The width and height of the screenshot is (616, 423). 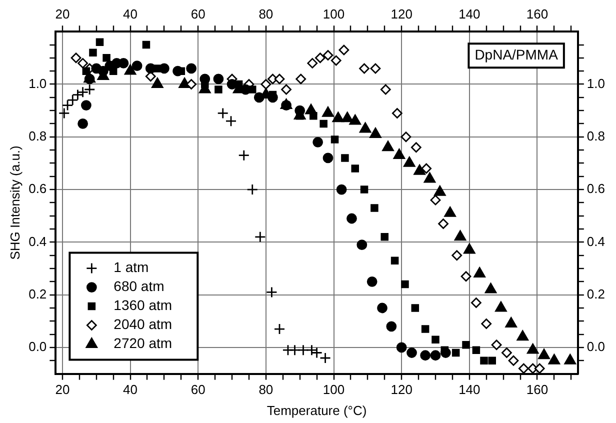 What do you see at coordinates (333, 390) in the screenshot?
I see `x-tick-label: 100` at bounding box center [333, 390].